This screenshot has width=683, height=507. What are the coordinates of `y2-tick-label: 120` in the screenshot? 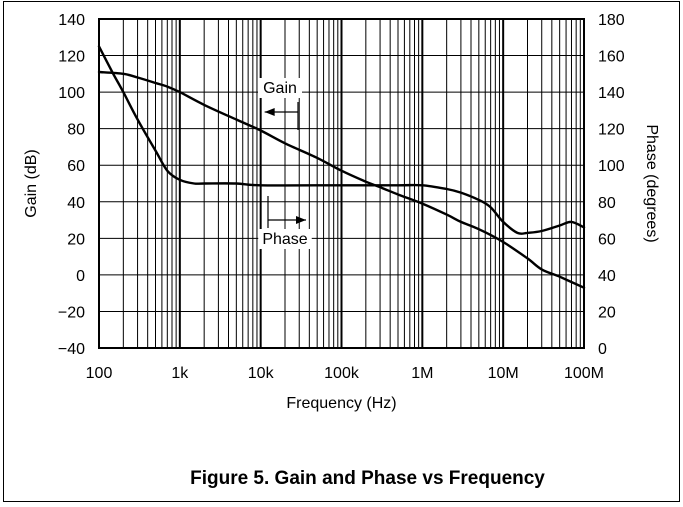 It's located at (611, 130).